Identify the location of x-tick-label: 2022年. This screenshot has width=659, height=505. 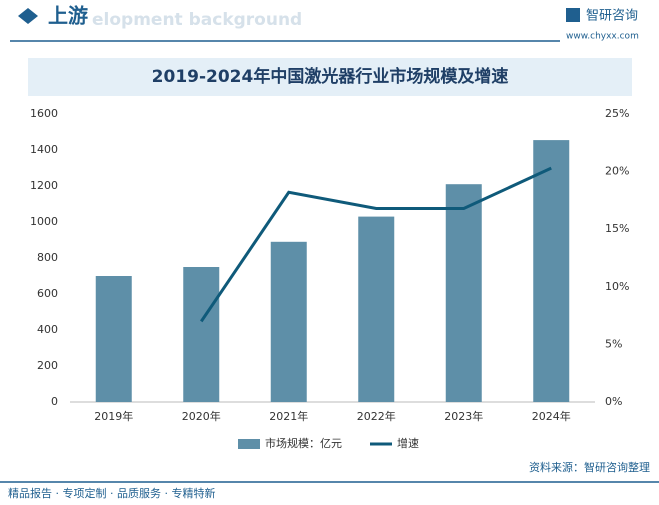
(376, 416).